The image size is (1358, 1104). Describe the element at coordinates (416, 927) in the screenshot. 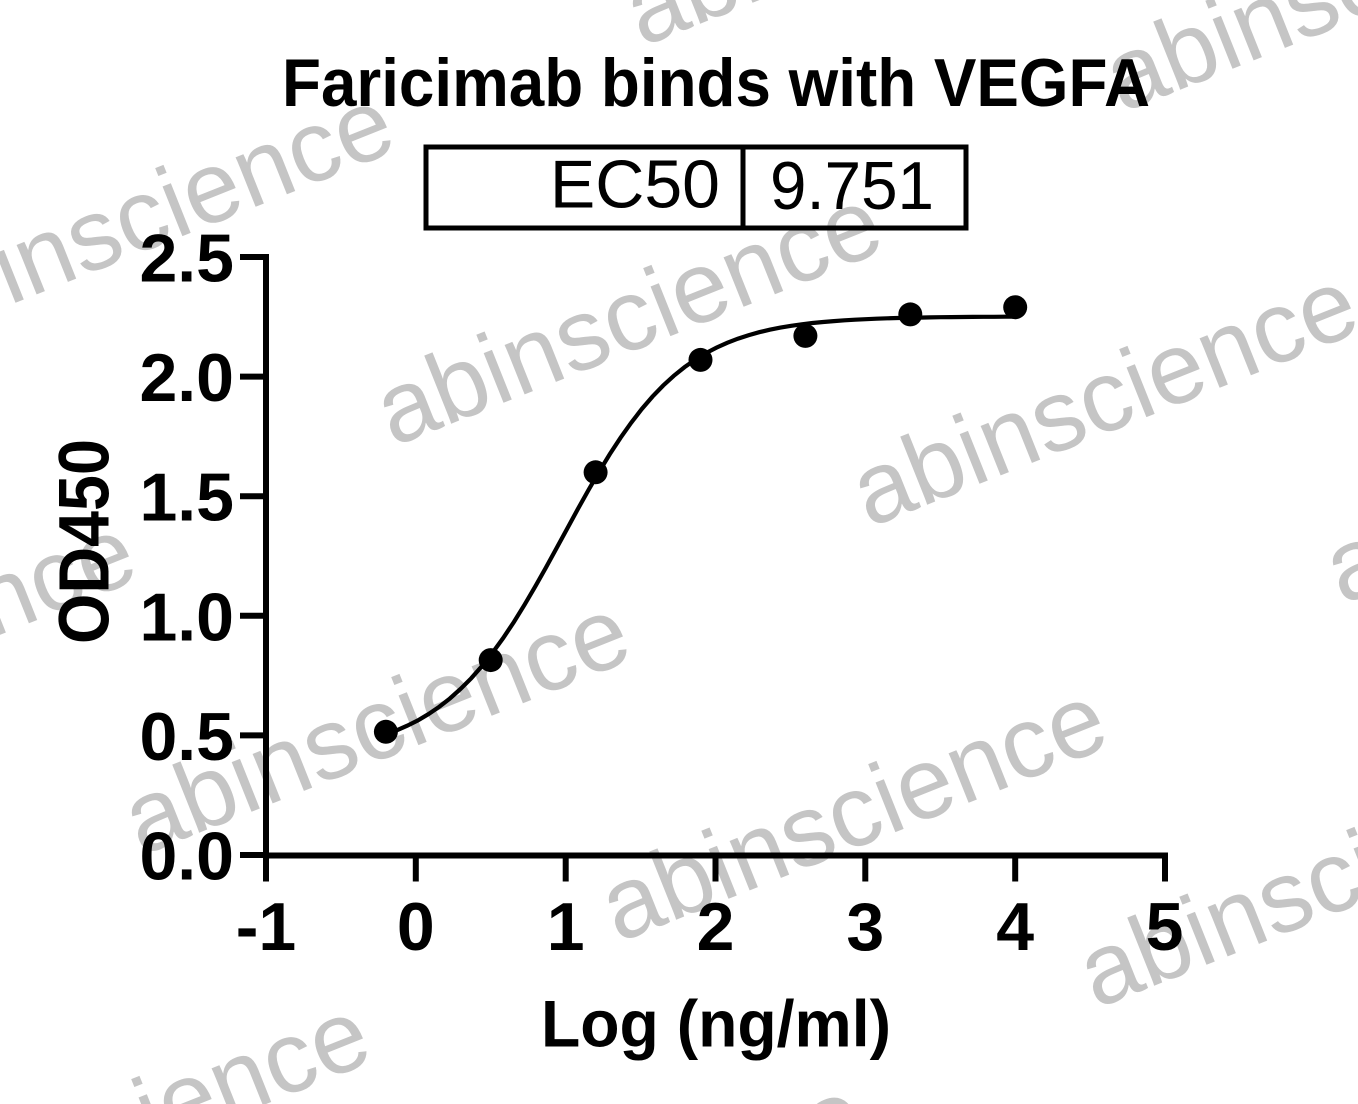

I see `svg-text: 0` at that location.